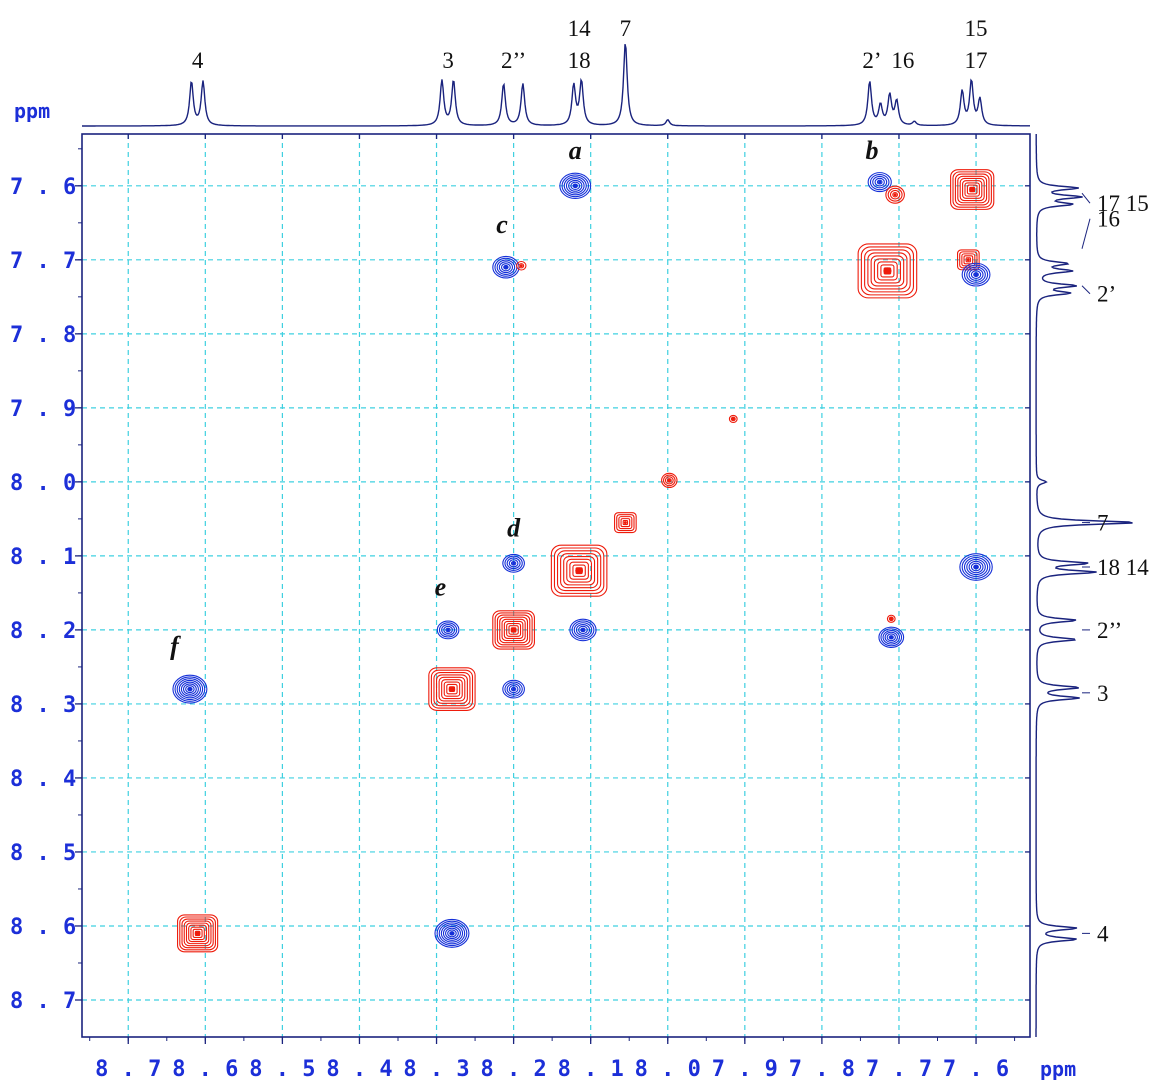  I want to click on top-1d-projection, so click(556, 85).